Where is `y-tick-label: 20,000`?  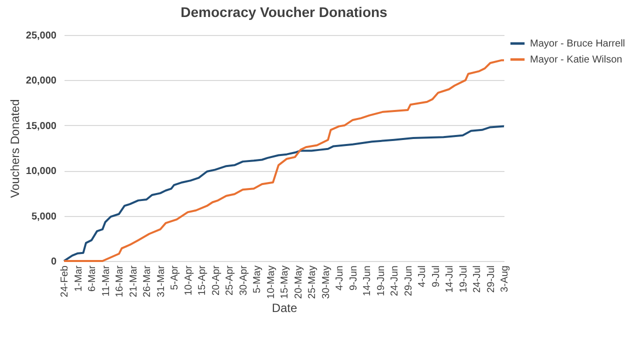 y-tick-label: 20,000 is located at coordinates (41, 81).